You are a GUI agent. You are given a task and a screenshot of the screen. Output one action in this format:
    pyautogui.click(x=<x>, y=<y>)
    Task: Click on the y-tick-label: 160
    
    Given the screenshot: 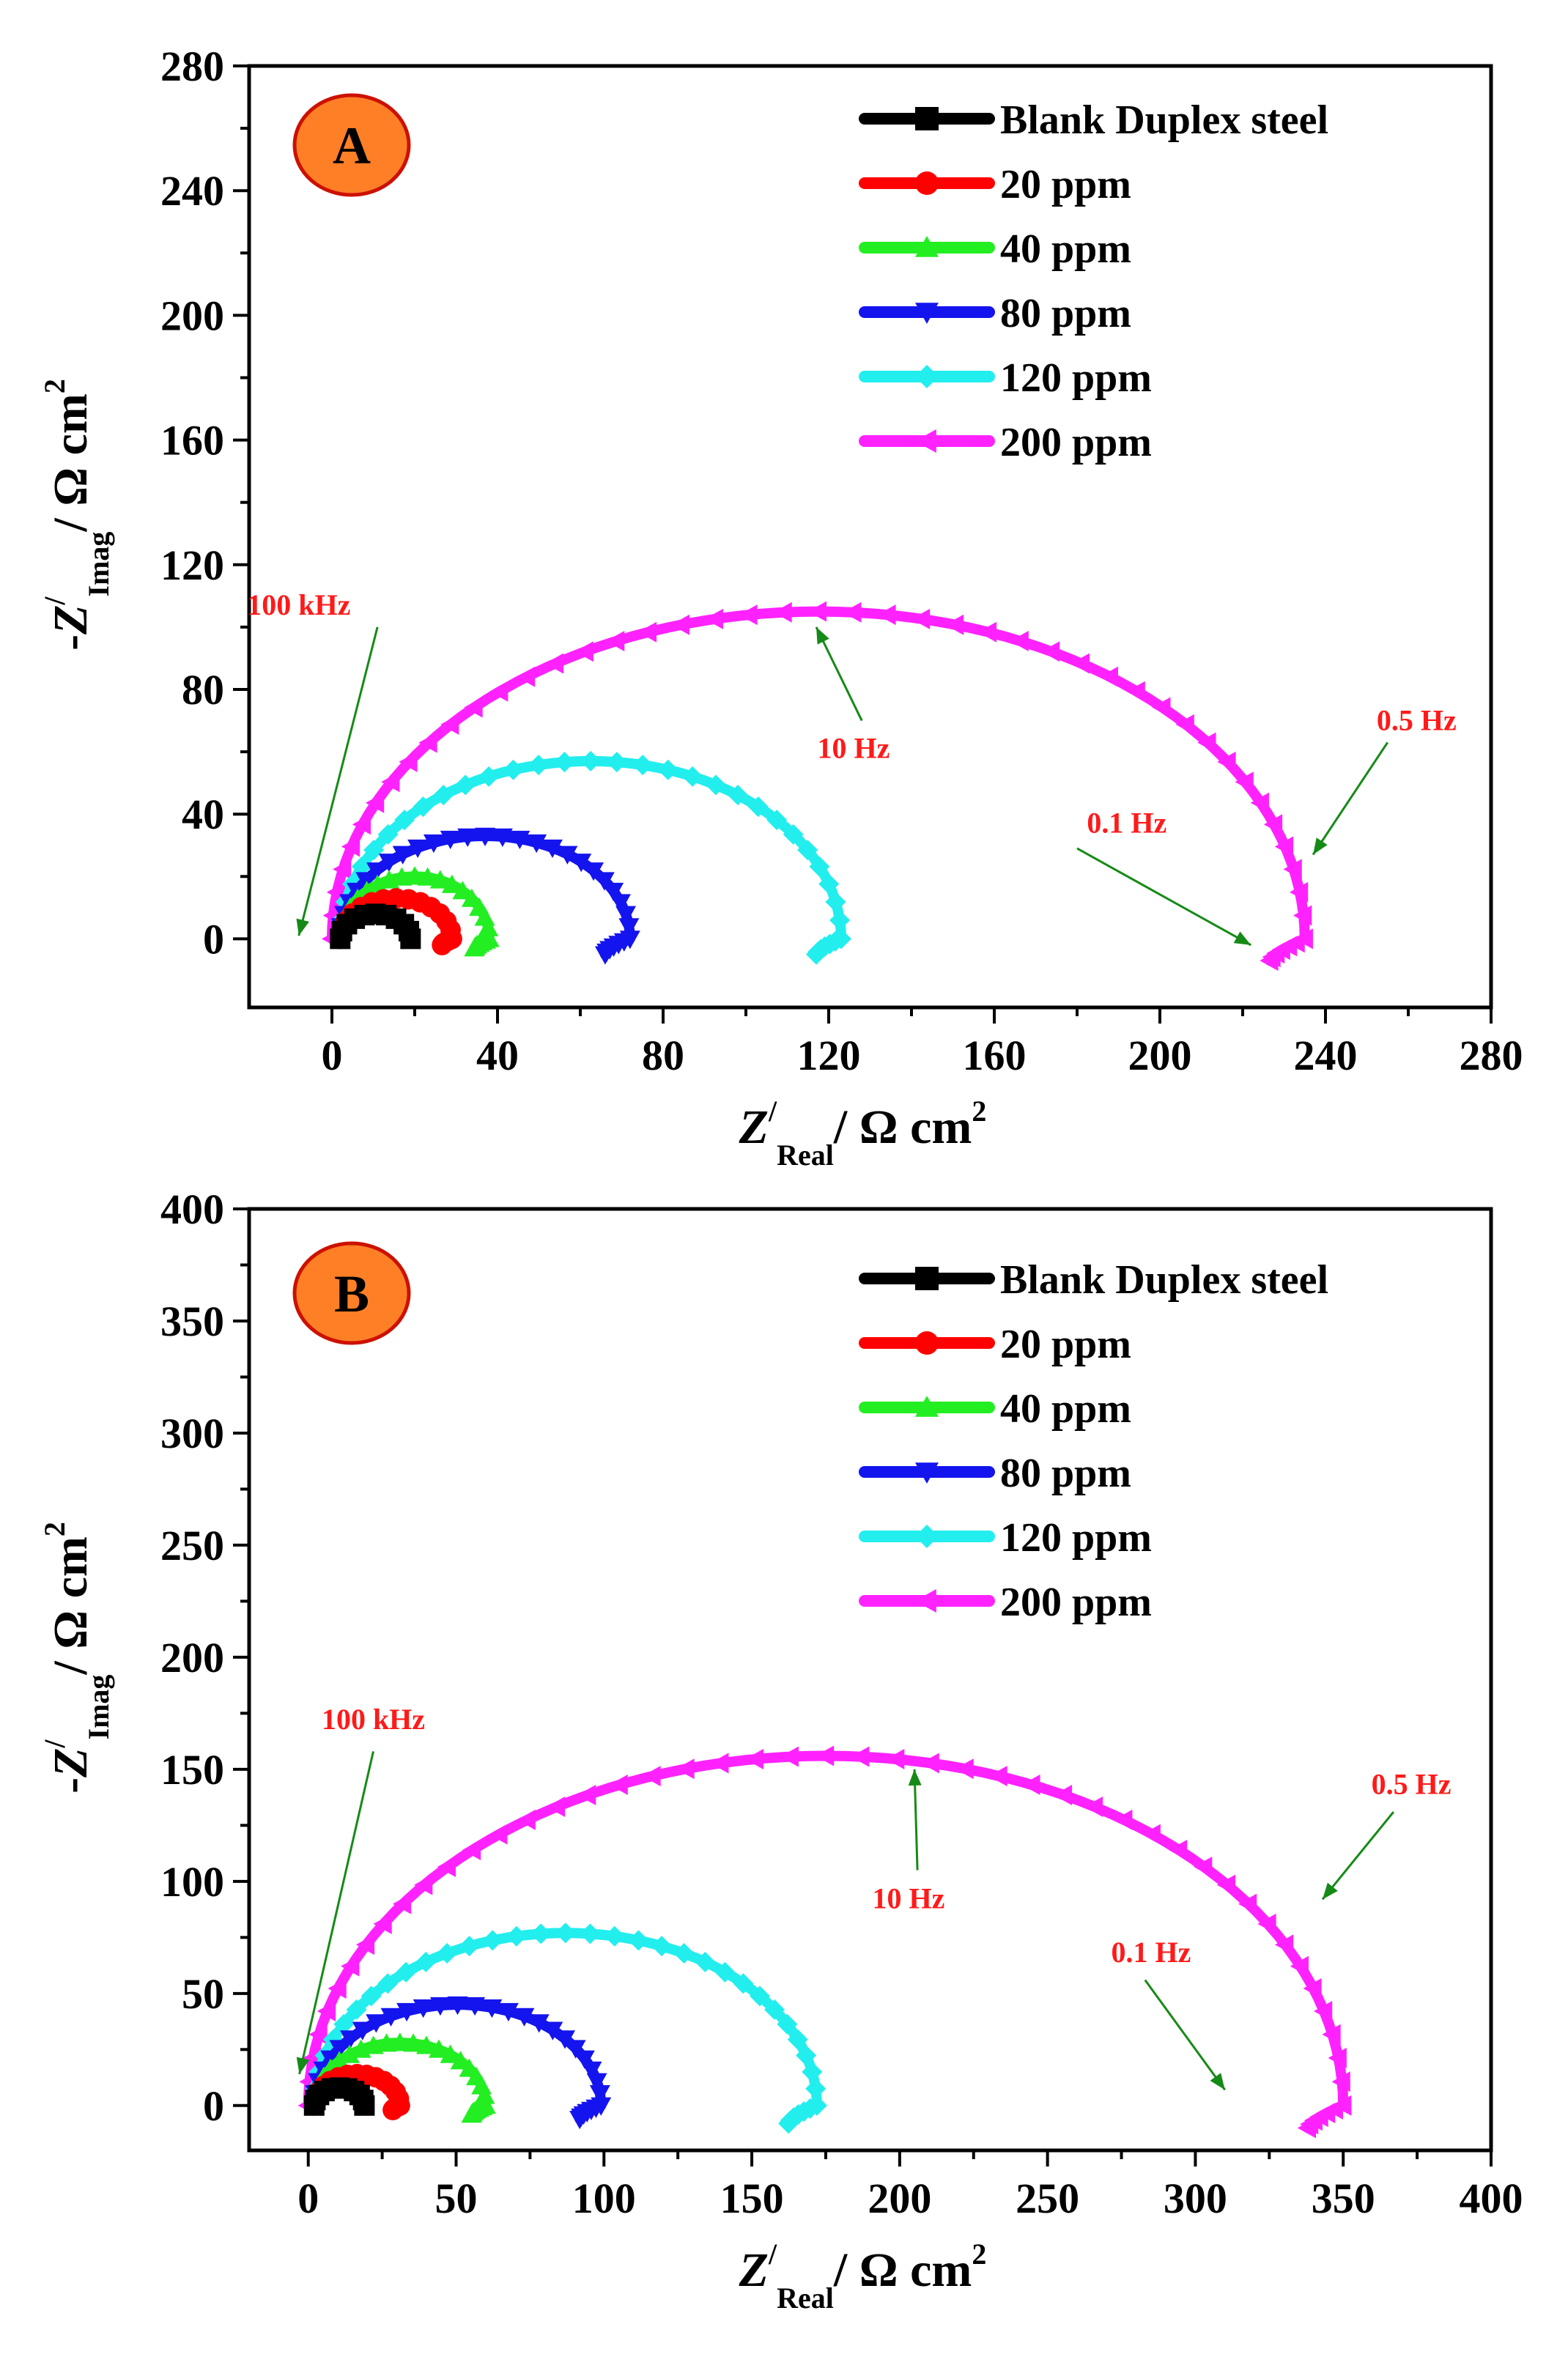 What is the action you would take?
    pyautogui.click(x=192, y=441)
    